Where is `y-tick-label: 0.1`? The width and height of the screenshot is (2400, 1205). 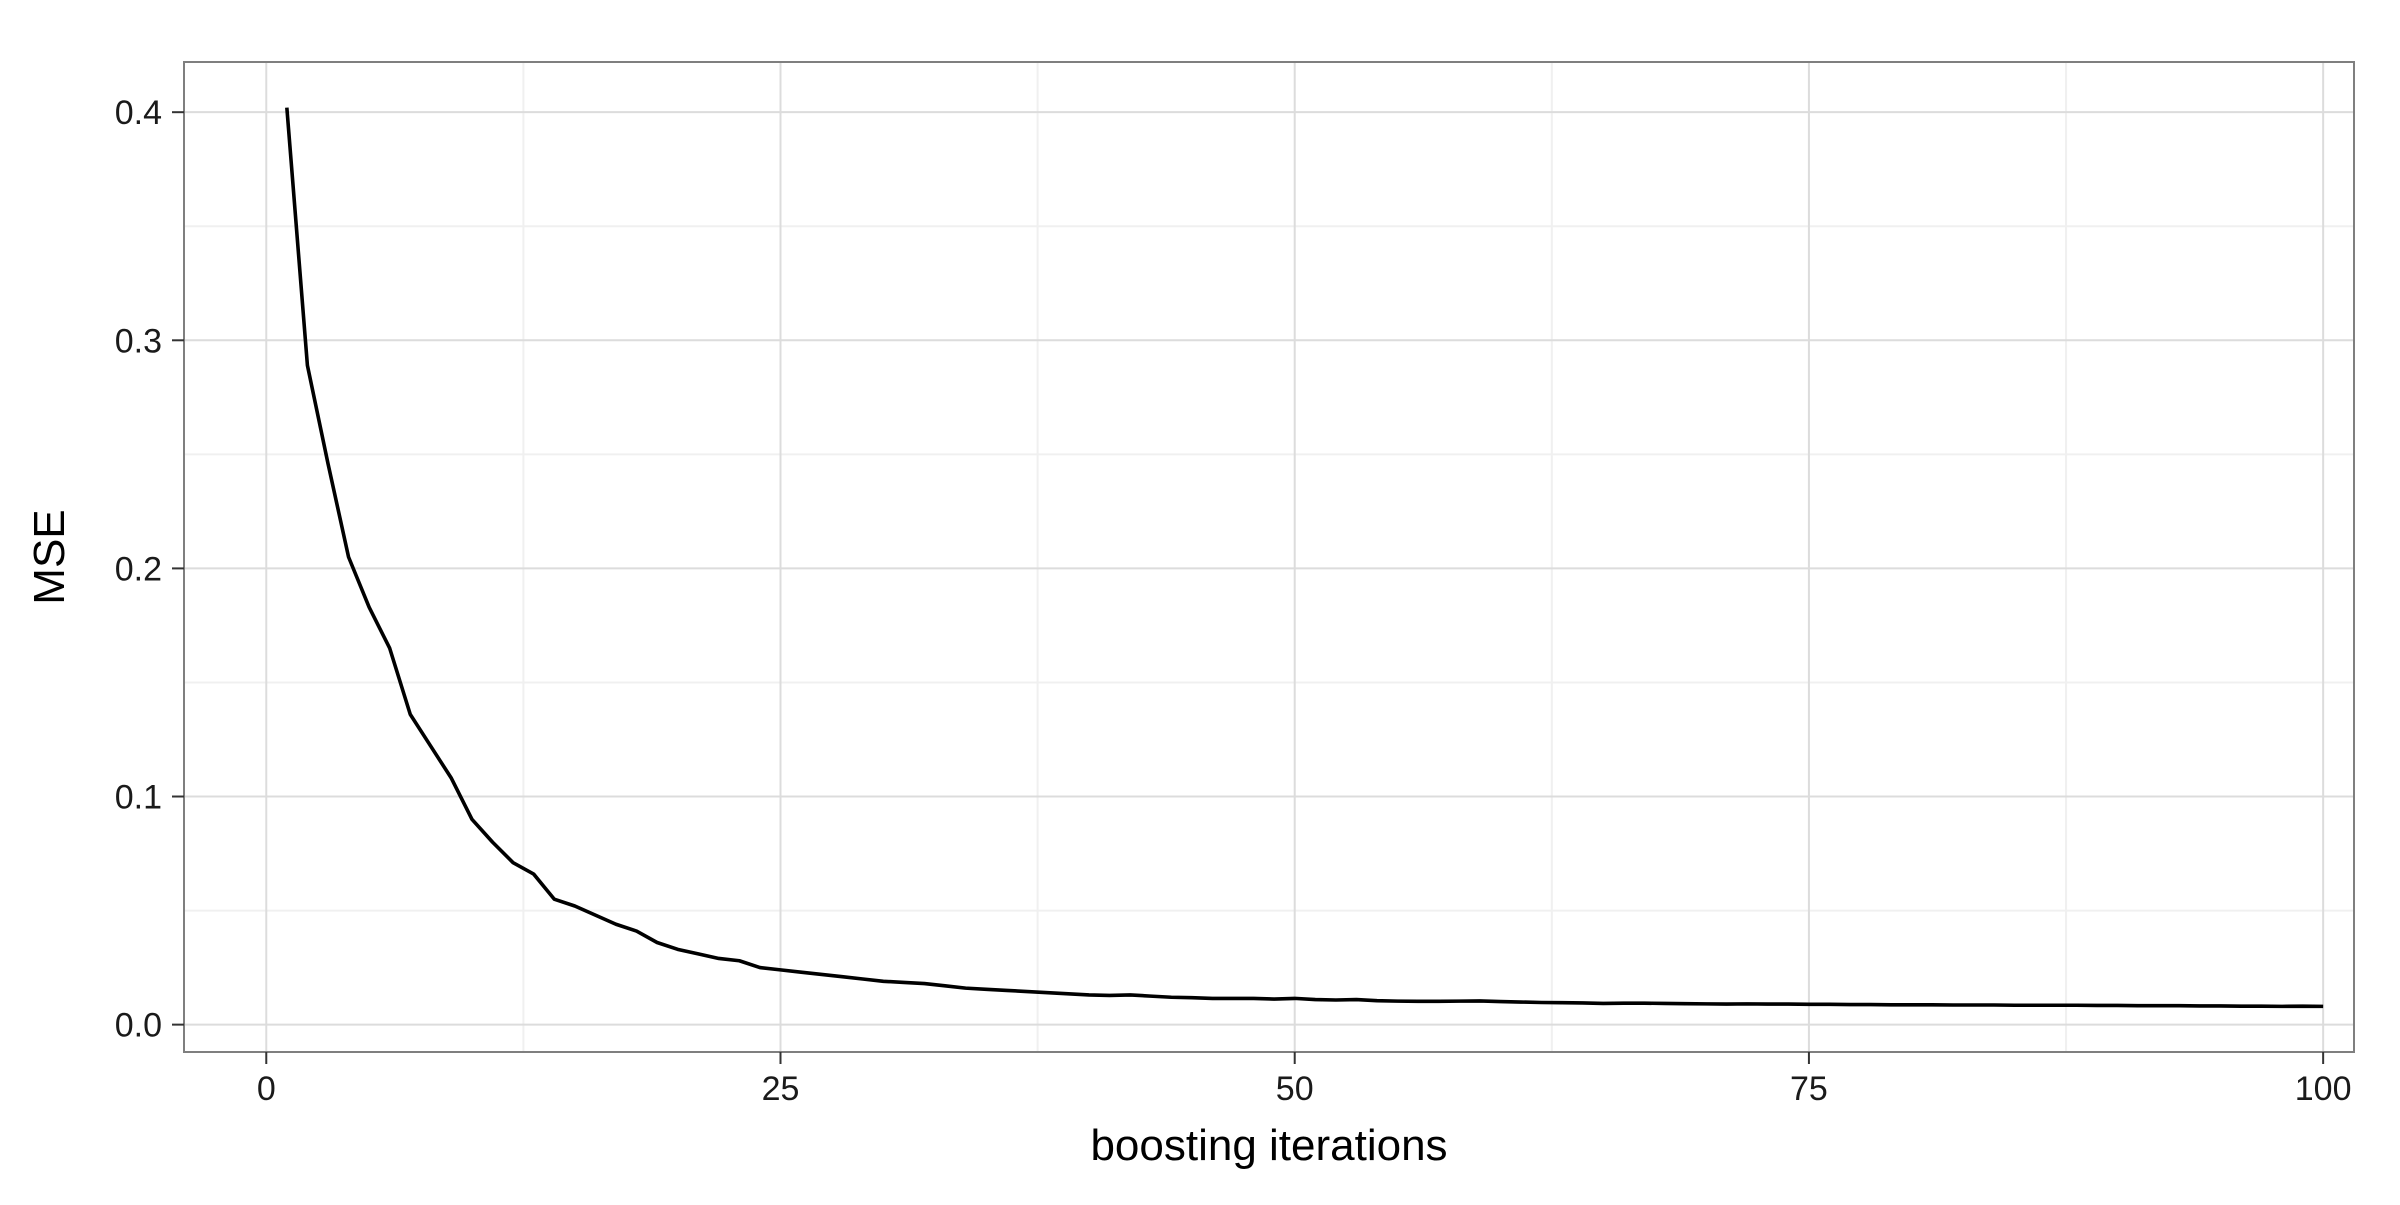 y-tick-label: 0.1 is located at coordinates (138, 798).